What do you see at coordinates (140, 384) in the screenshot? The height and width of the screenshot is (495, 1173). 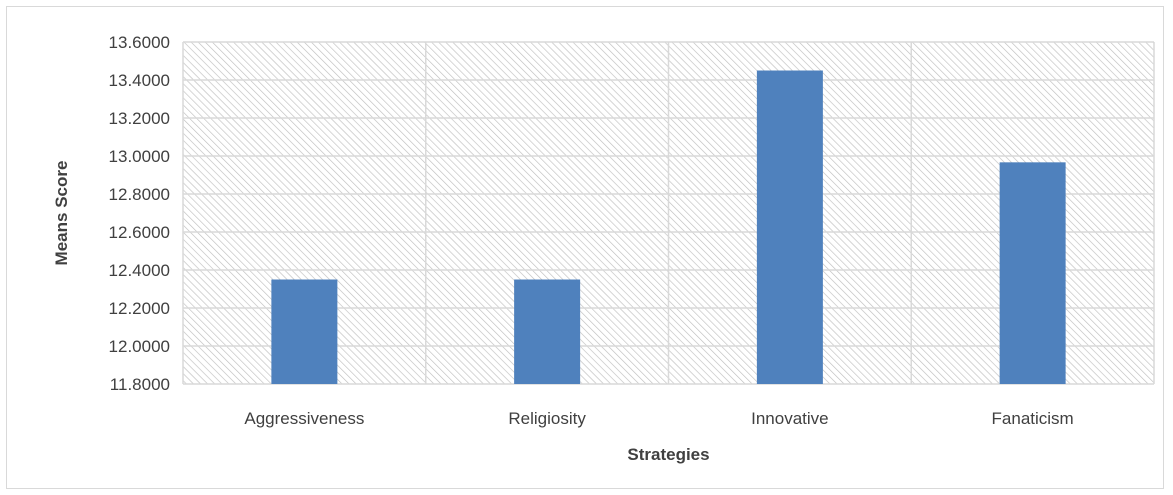 I see `y-tick-label: 11.8000` at bounding box center [140, 384].